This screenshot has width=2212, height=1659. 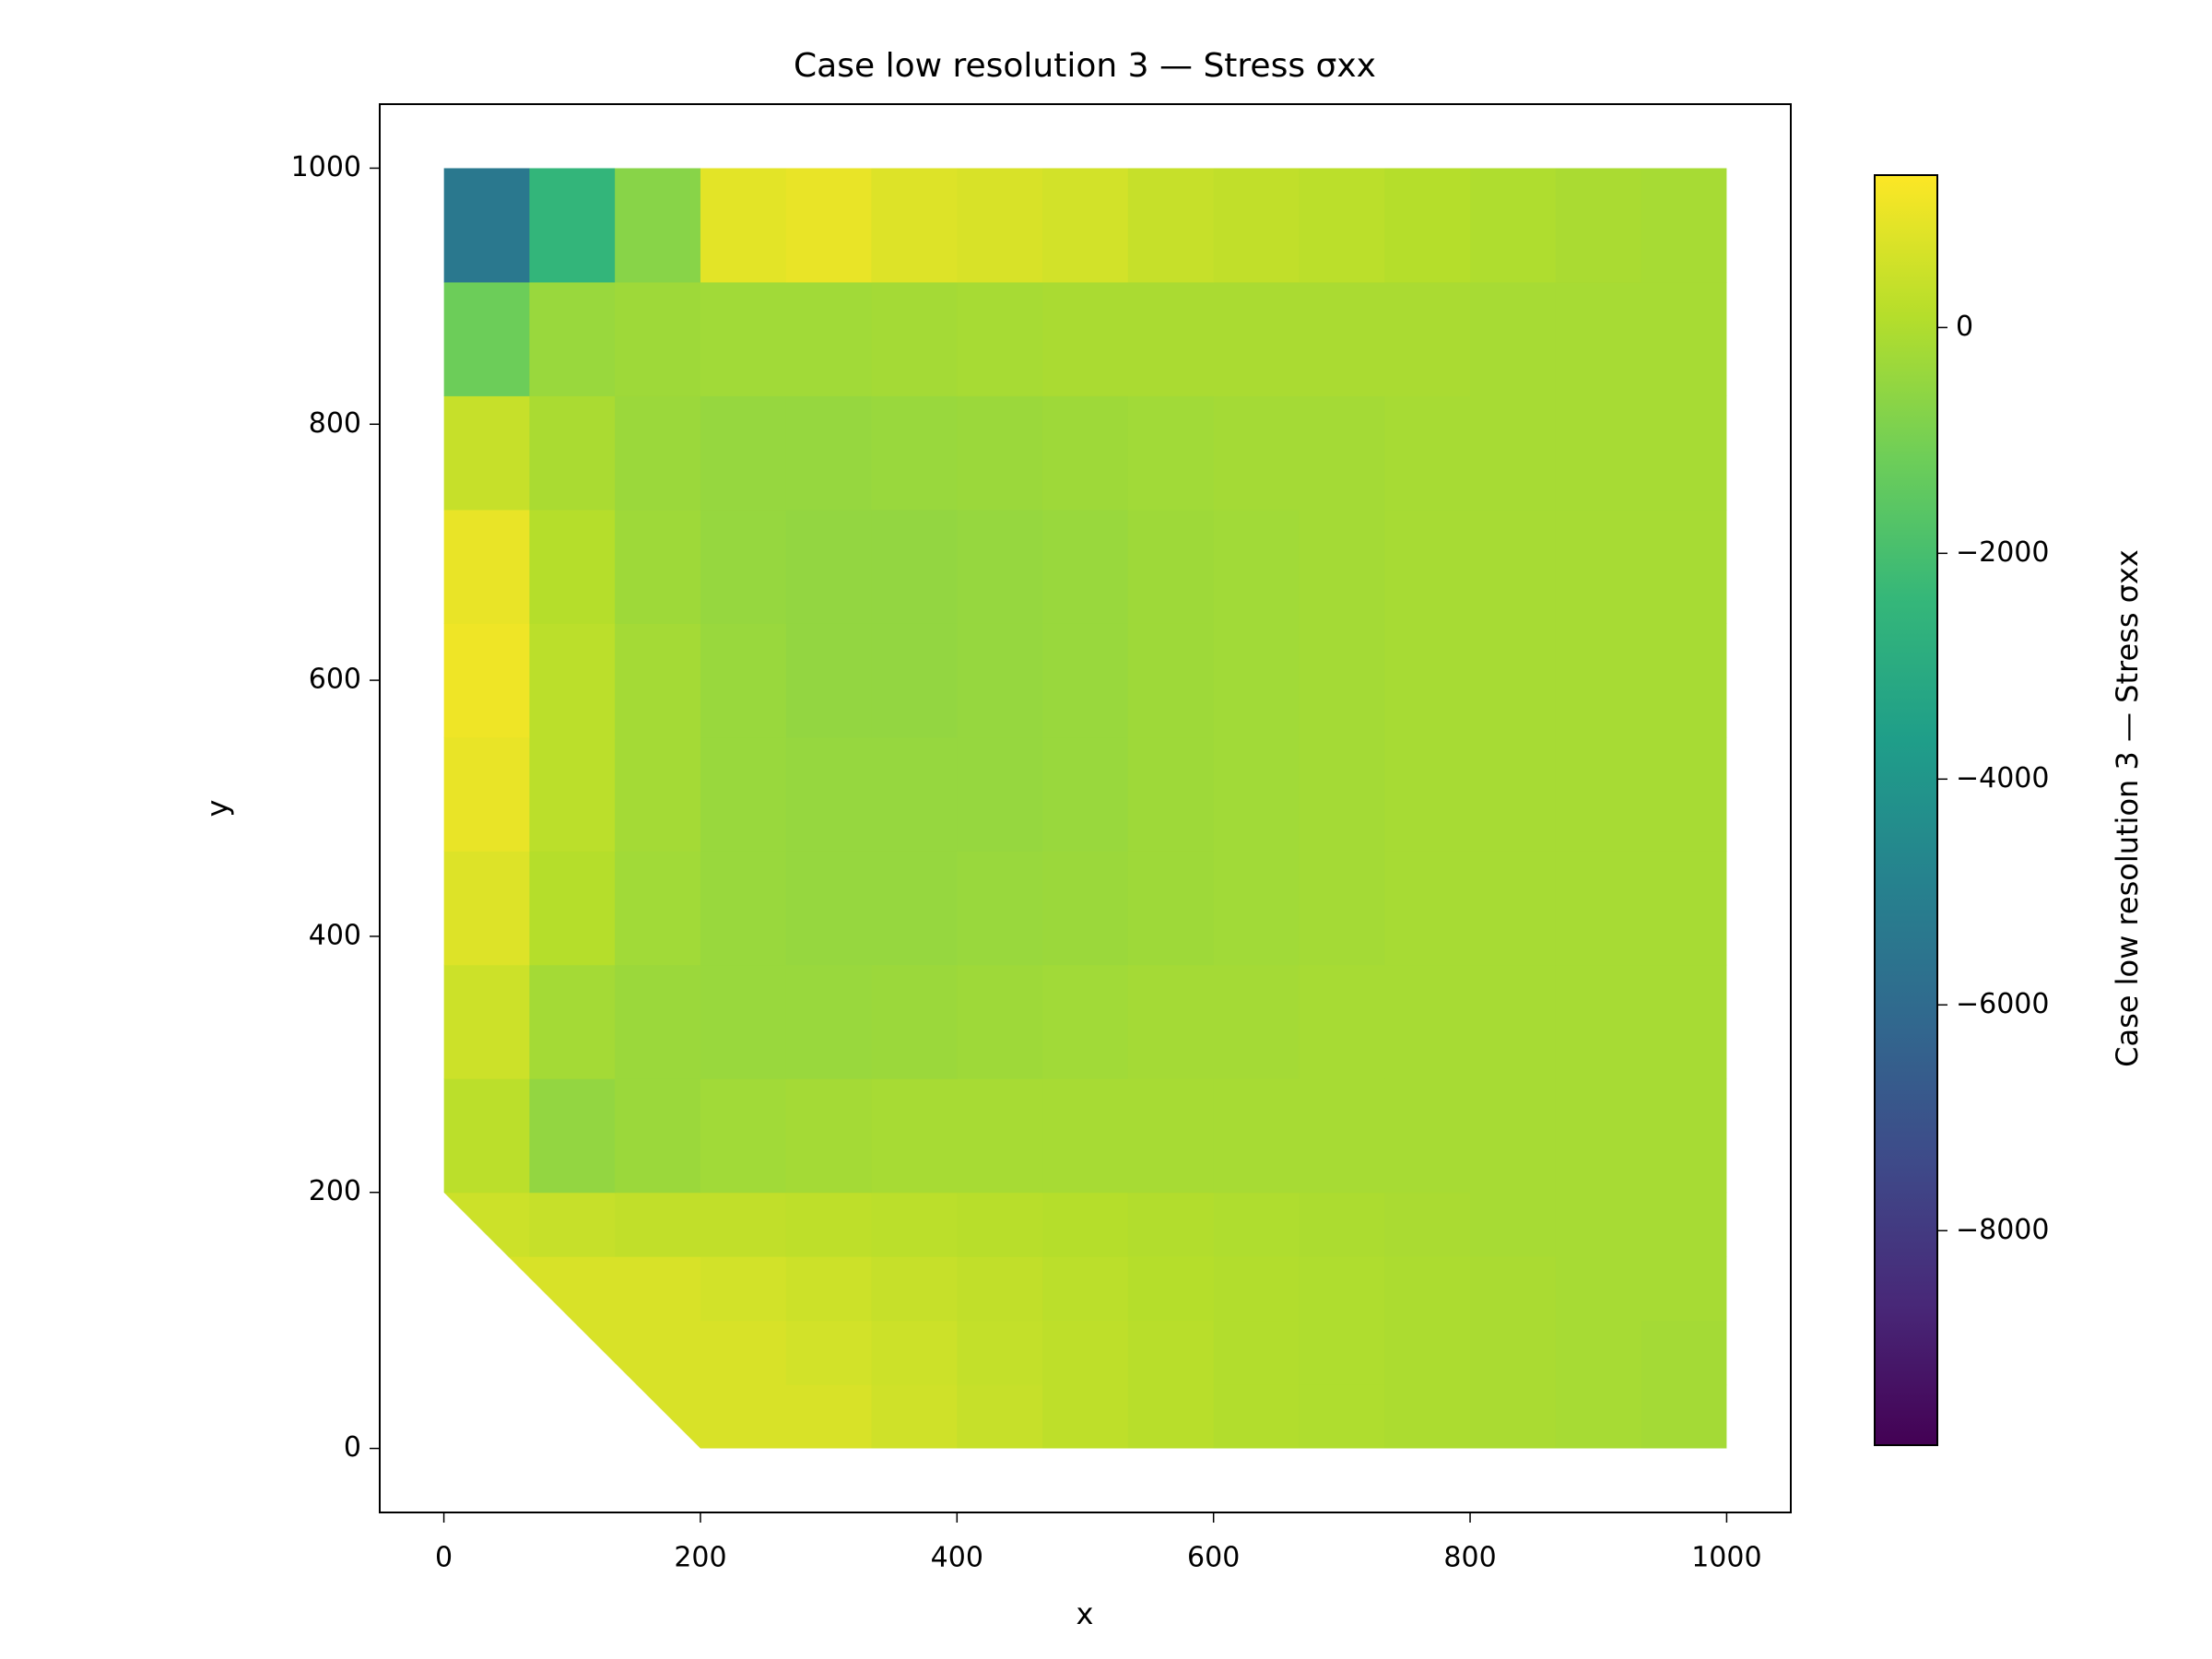 What do you see at coordinates (2127, 808) in the screenshot?
I see `colorbar-label: Case low resolution 3 — Stress σxx` at bounding box center [2127, 808].